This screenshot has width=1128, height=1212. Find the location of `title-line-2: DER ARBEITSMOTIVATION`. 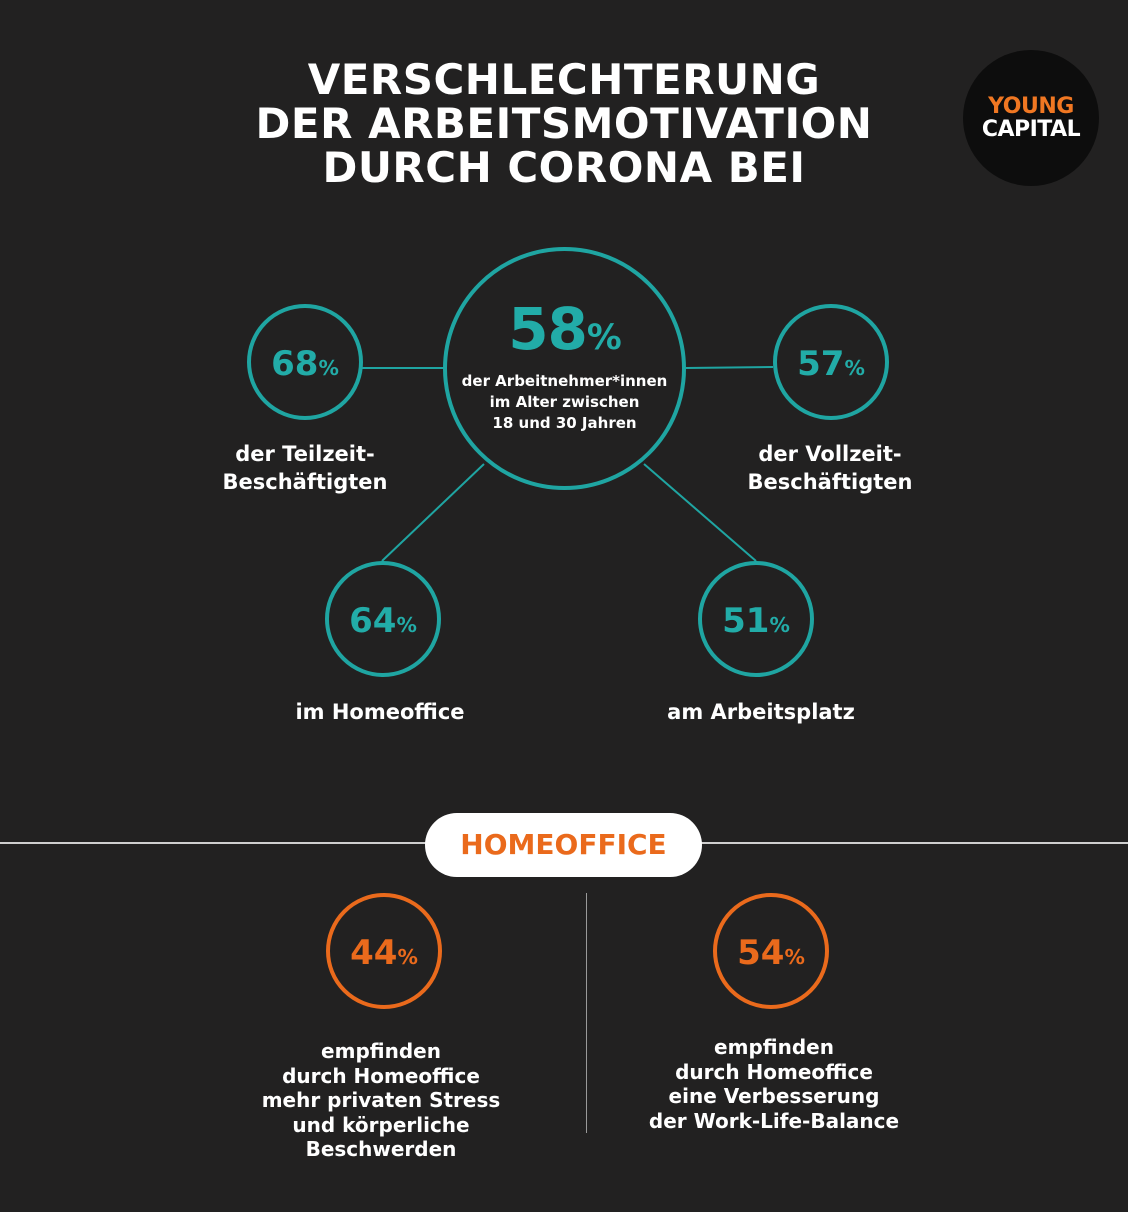

title-line-2: DER ARBEITSMOTIVATION is located at coordinates (564, 123).